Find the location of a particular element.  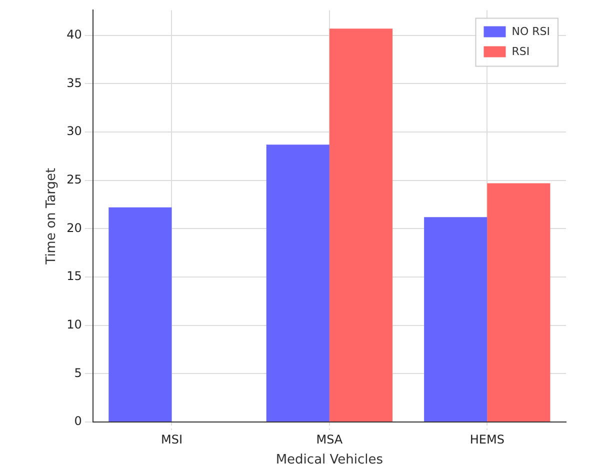

x-tick-label: MSI is located at coordinates (171, 439).